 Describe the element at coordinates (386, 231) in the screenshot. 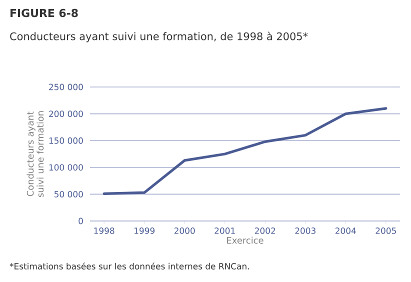

I see `x-tick-label: 2005` at that location.